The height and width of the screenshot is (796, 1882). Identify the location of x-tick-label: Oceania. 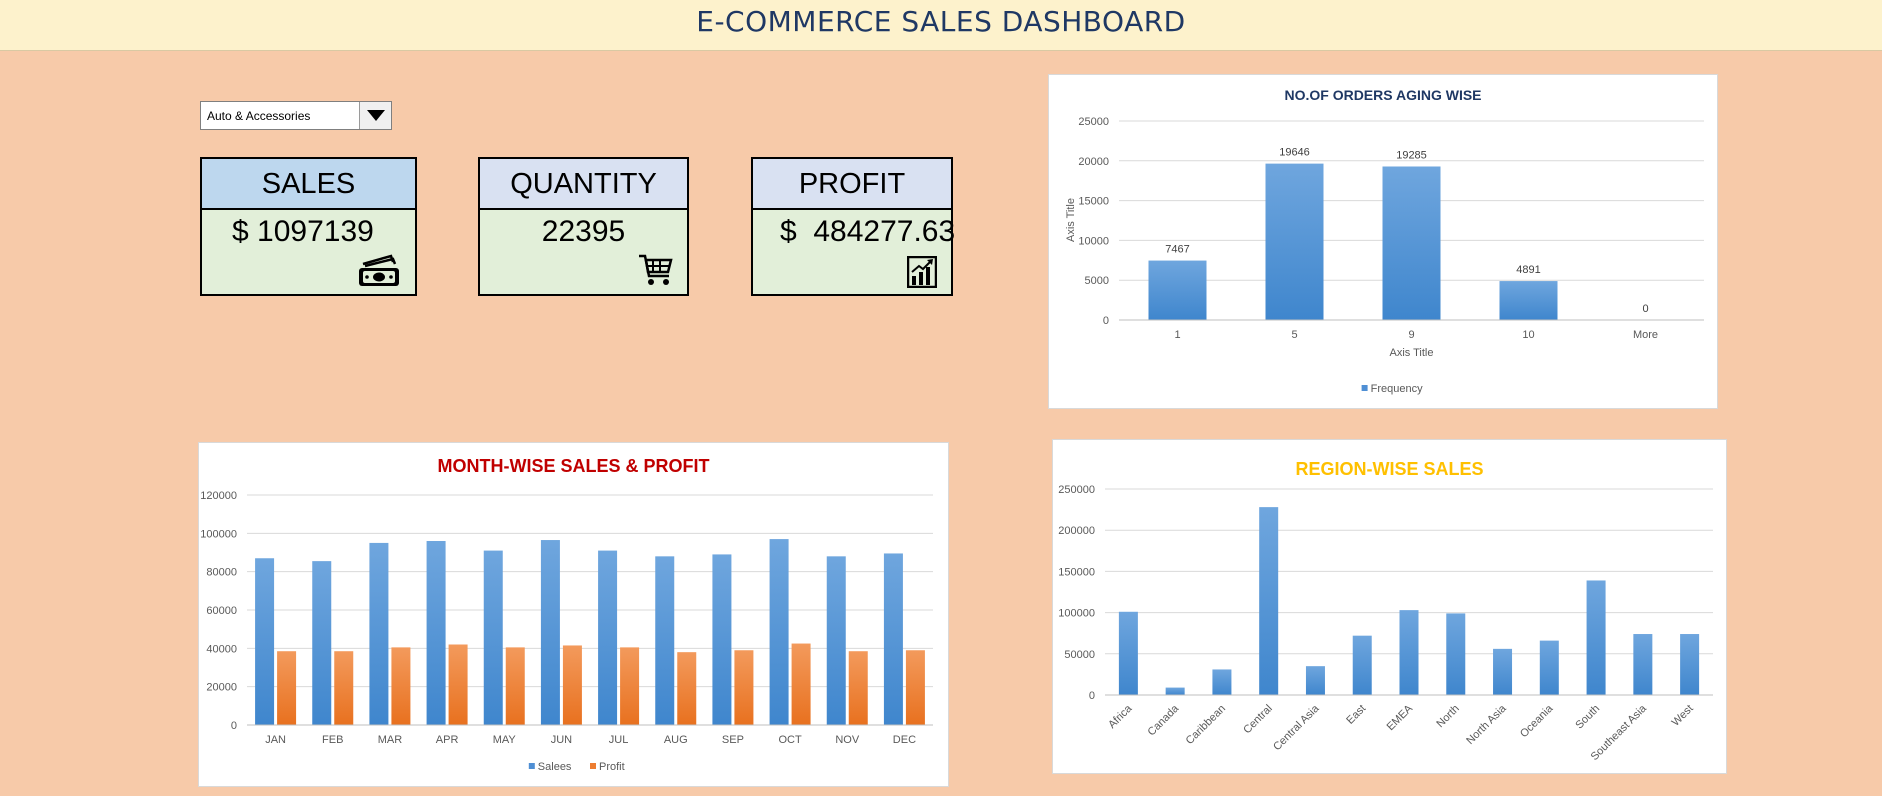
(1537, 721).